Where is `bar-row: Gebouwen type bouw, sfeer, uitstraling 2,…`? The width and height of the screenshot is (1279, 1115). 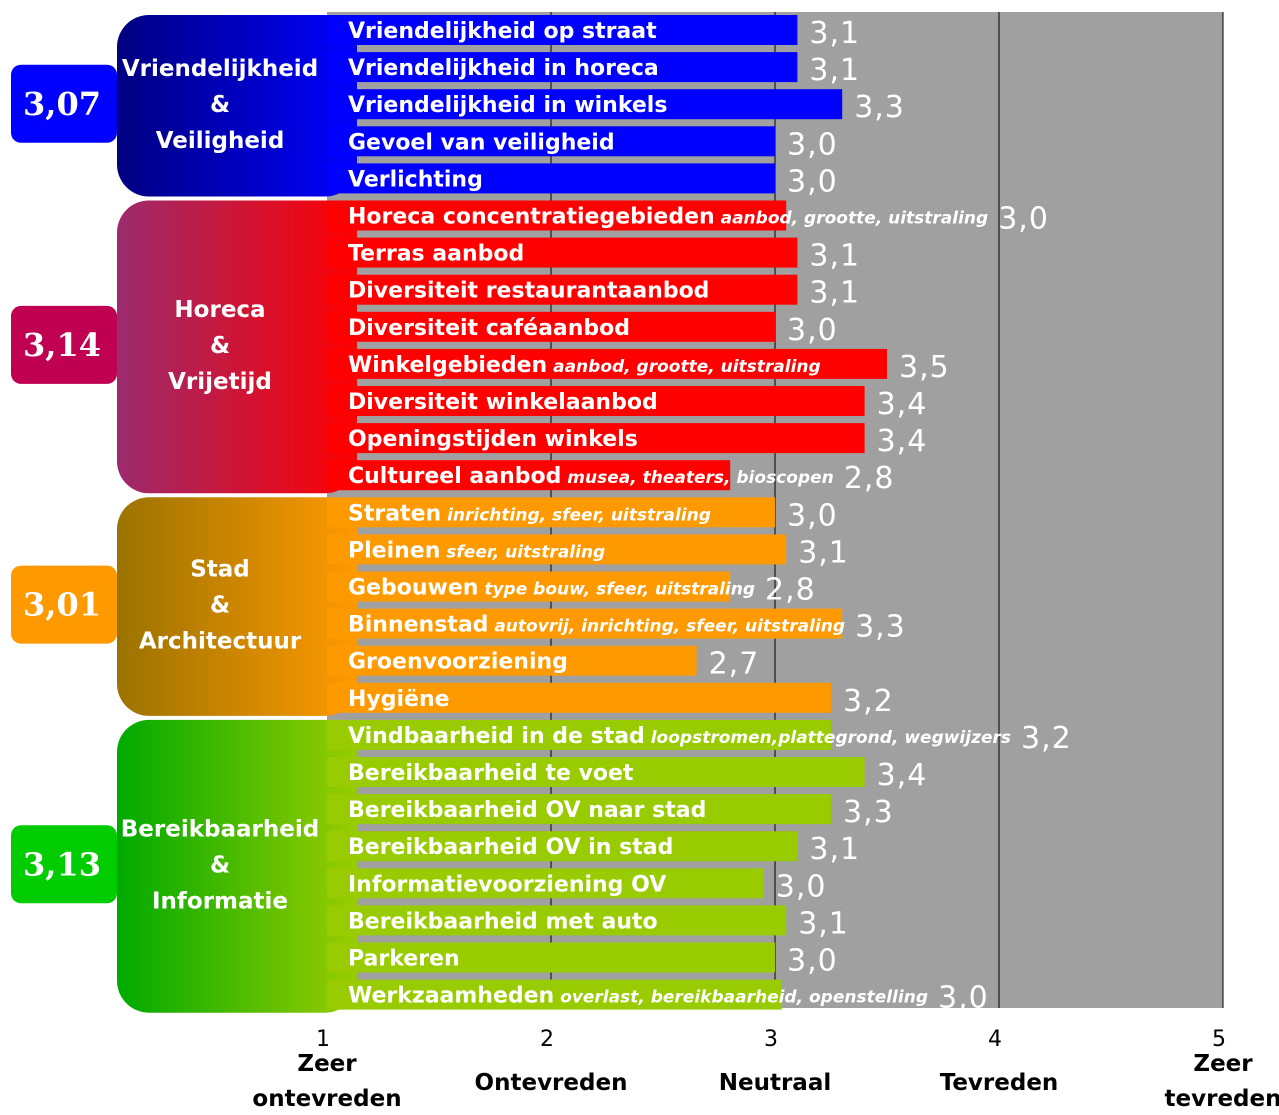
bar-row: Gebouwen type bouw, sfeer, uitstraling 2,… is located at coordinates (571, 589).